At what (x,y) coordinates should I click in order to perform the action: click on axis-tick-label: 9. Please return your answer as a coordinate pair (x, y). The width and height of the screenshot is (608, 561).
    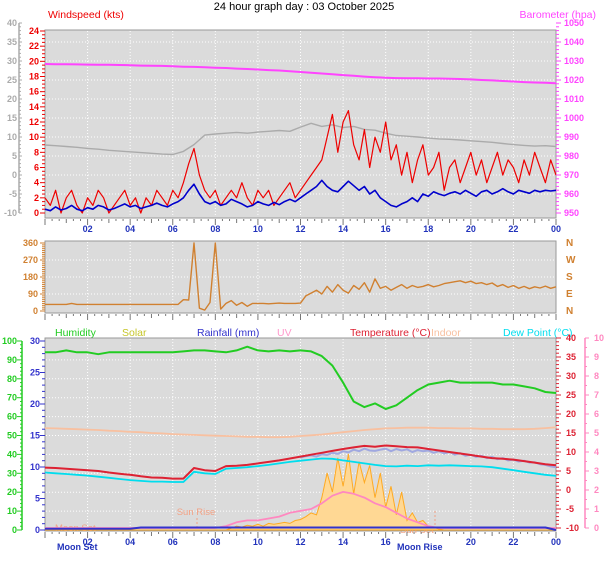
    Looking at the image, I should click on (596, 357).